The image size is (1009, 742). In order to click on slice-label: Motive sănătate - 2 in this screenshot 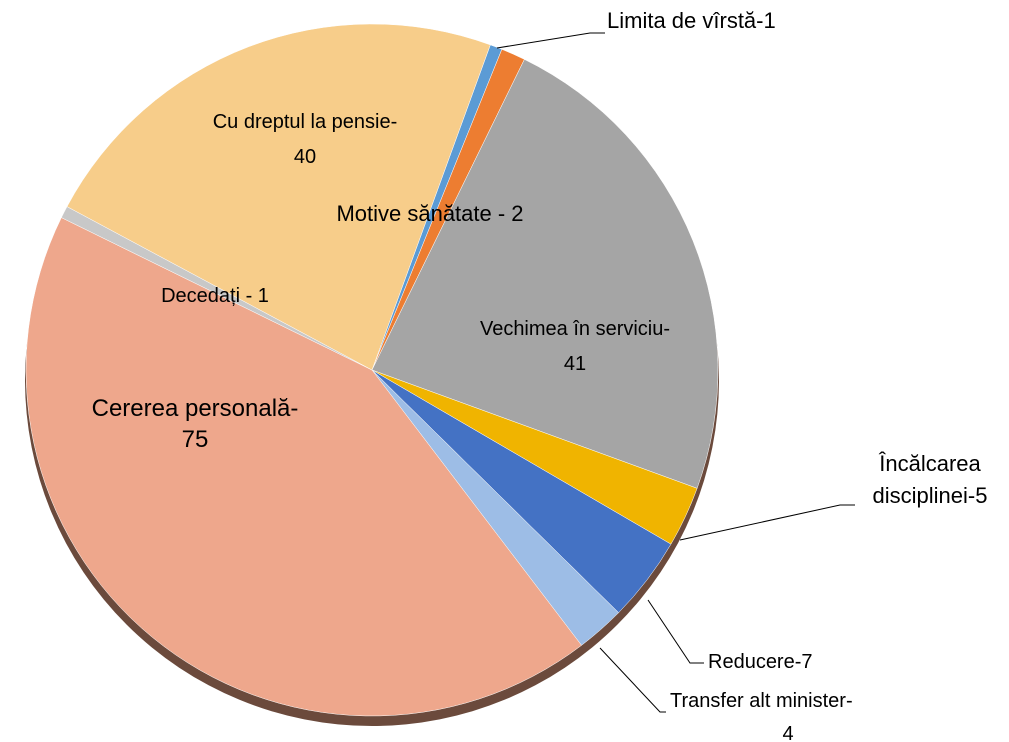, I will do `click(429, 213)`.